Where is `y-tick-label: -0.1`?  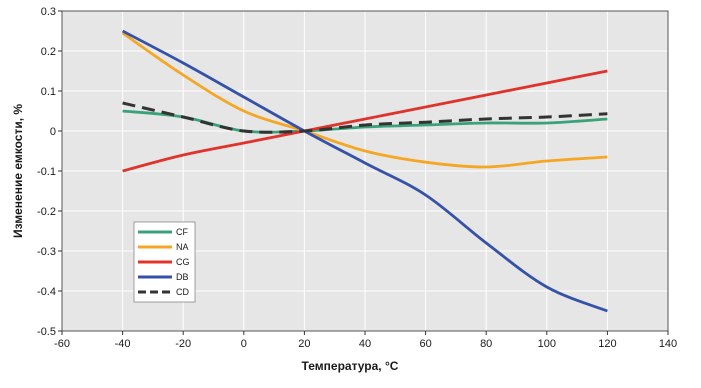
y-tick-label: -0.1 is located at coordinates (46, 172).